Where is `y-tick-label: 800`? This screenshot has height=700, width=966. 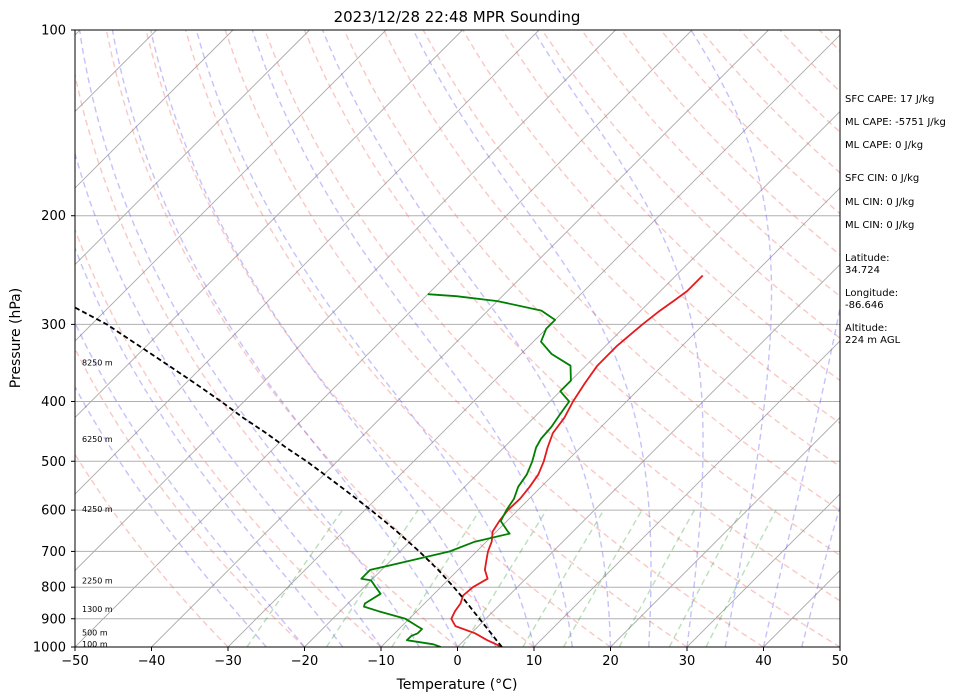
y-tick-label: 800 is located at coordinates (53, 588).